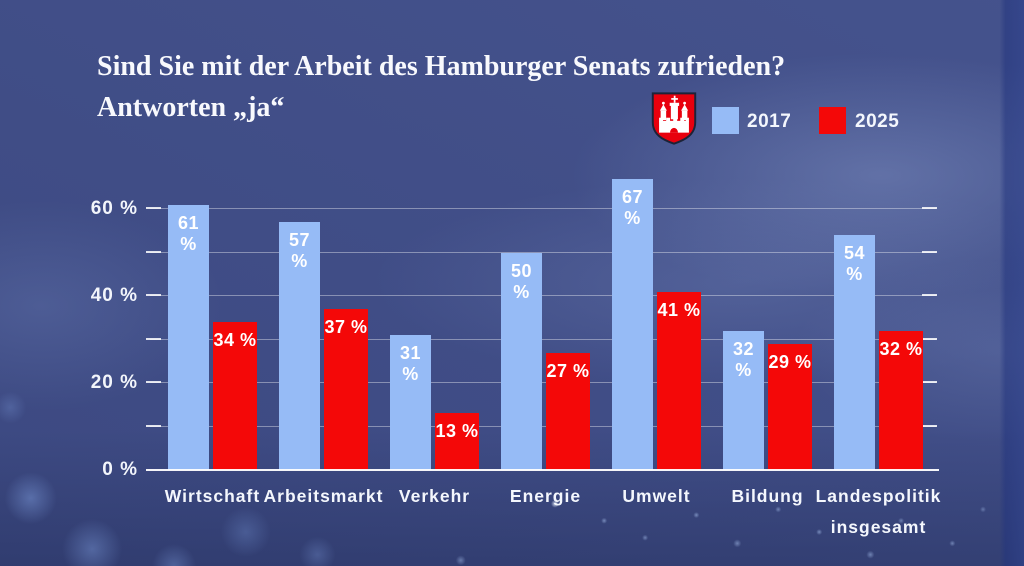  Describe the element at coordinates (299, 251) in the screenshot. I see `bar-value-label: 57 %` at that location.